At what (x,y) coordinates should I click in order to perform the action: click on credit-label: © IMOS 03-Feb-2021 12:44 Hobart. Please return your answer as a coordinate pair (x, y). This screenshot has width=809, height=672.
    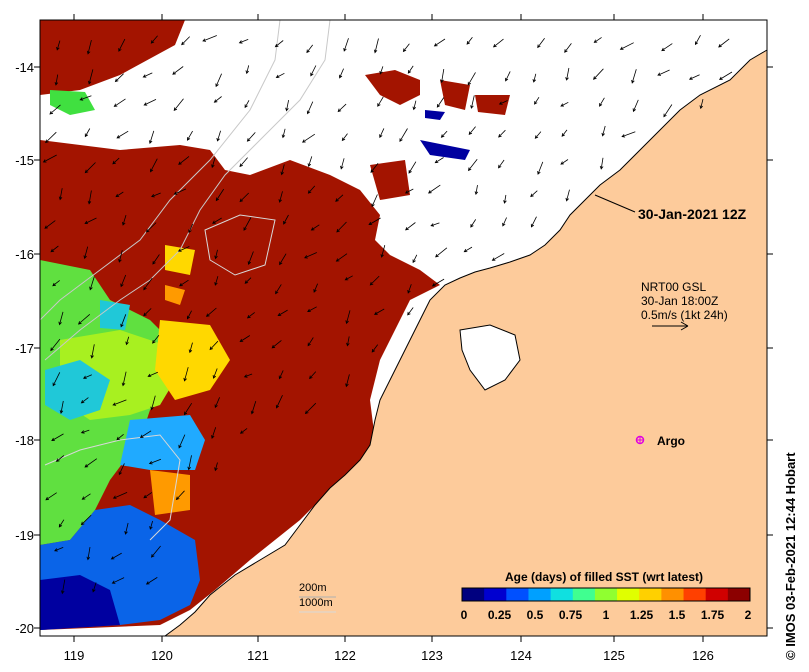
    Looking at the image, I should click on (793, 530).